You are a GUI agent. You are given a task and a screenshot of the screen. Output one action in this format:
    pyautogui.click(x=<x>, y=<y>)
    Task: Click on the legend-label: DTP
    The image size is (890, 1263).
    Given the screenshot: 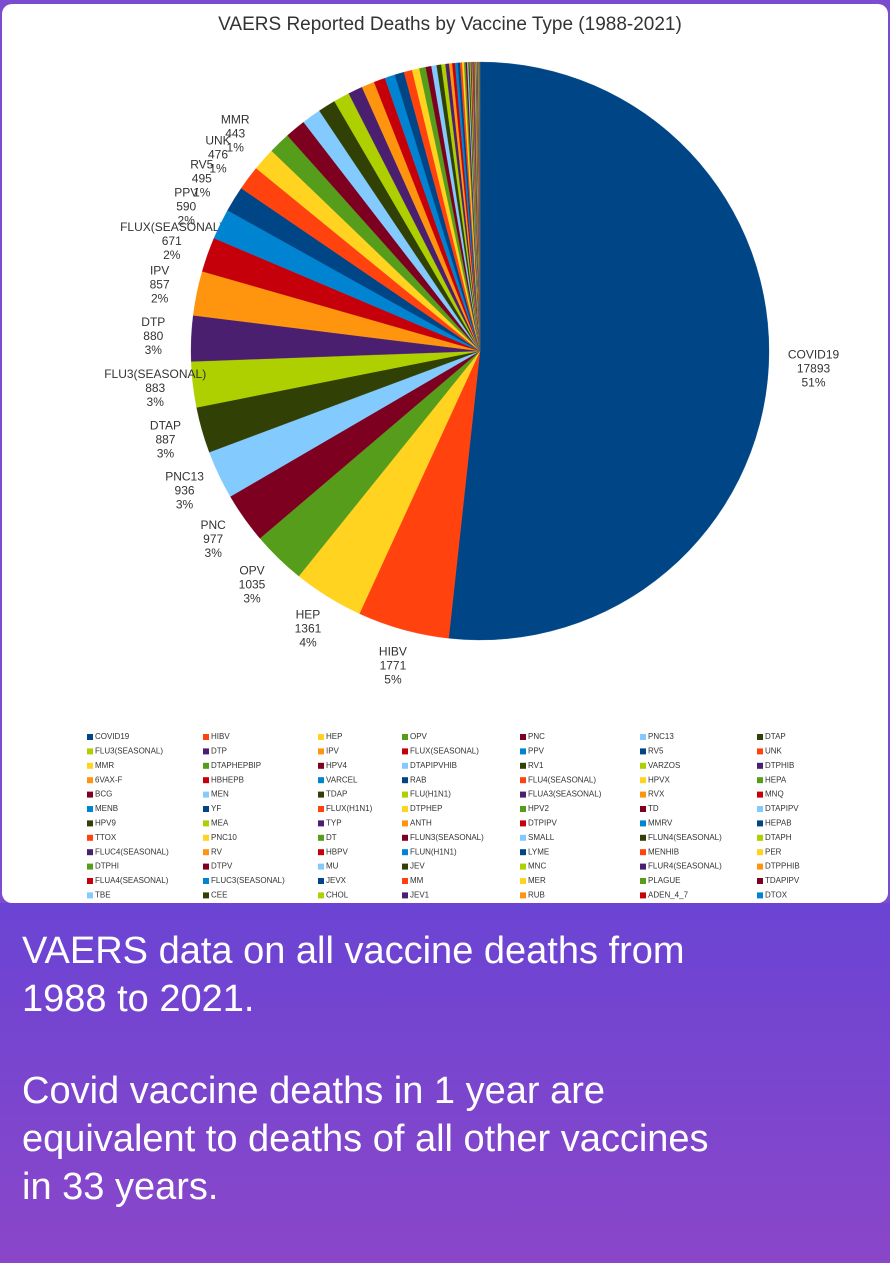 What is the action you would take?
    pyautogui.click(x=219, y=751)
    